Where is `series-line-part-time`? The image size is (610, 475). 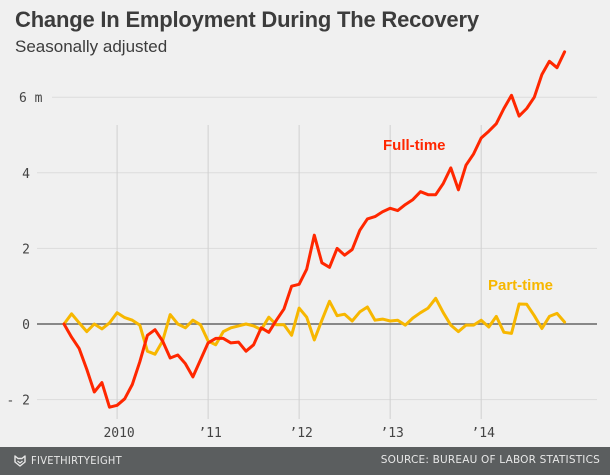
series-line-part-time is located at coordinates (314, 326).